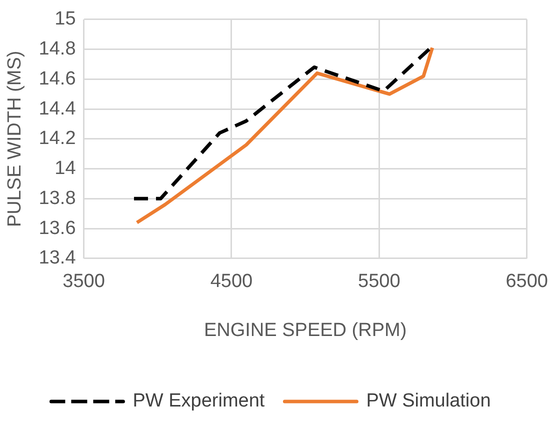  I want to click on y-tick-label: 14.4, so click(57, 109).